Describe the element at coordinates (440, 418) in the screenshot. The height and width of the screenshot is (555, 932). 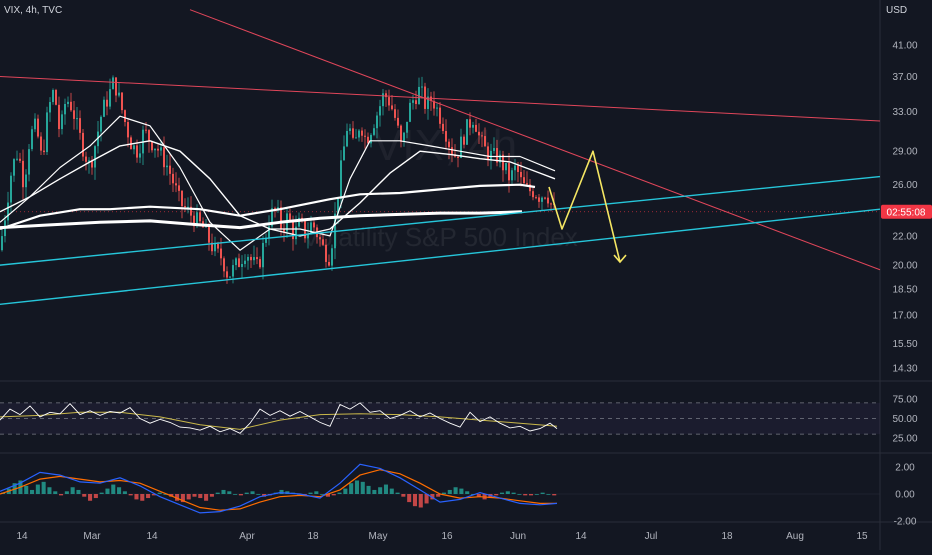
I see `rsi-pane` at that location.